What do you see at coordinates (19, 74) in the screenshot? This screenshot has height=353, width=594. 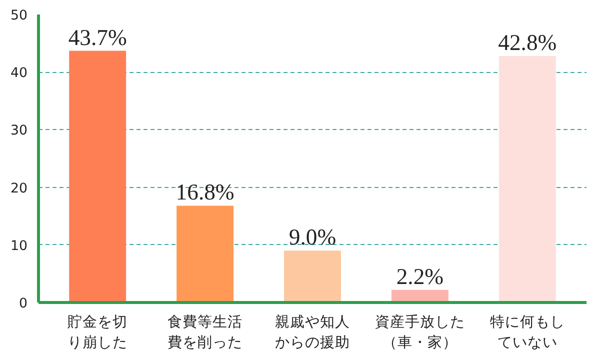 I see `y-tick-label: 40` at bounding box center [19, 74].